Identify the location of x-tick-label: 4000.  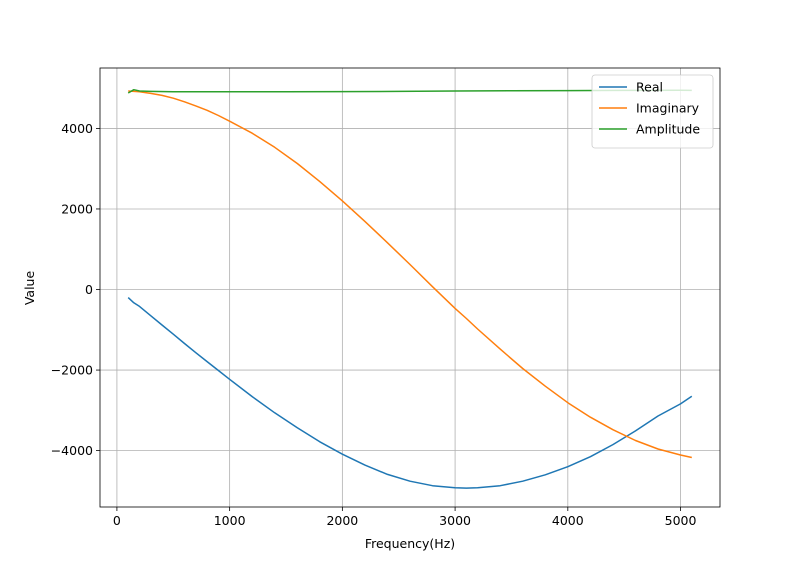
(568, 520).